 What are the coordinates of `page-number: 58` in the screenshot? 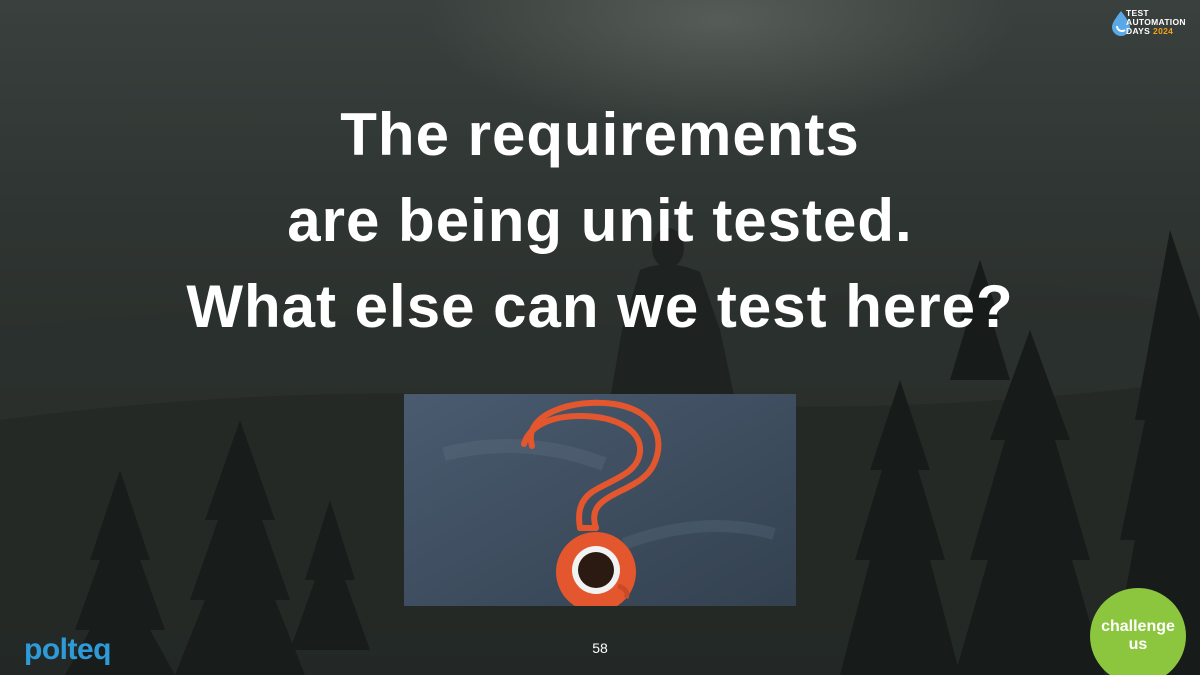 It's located at (600, 648).